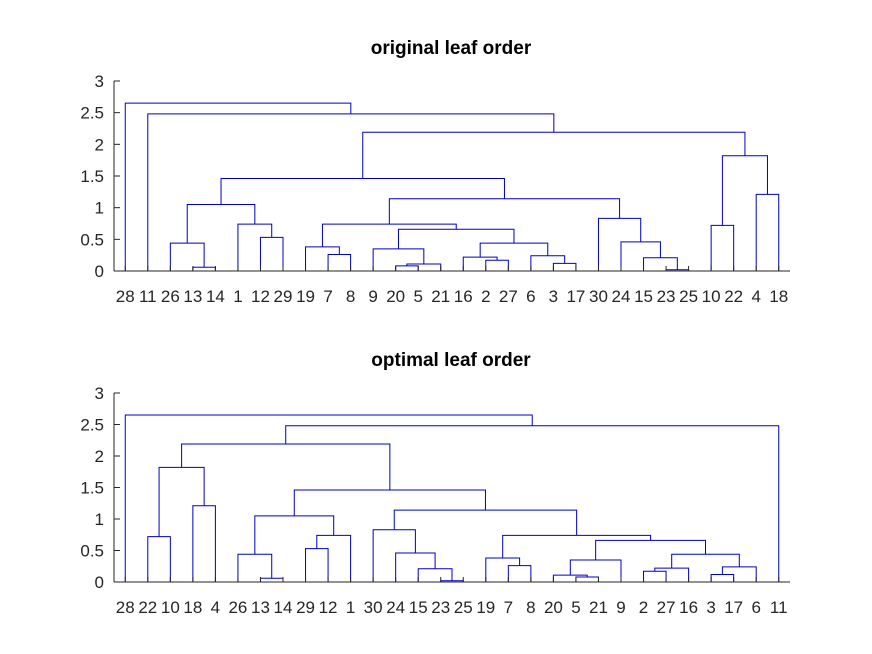 This screenshot has width=872, height=654. I want to click on leaf-label: 21, so click(440, 296).